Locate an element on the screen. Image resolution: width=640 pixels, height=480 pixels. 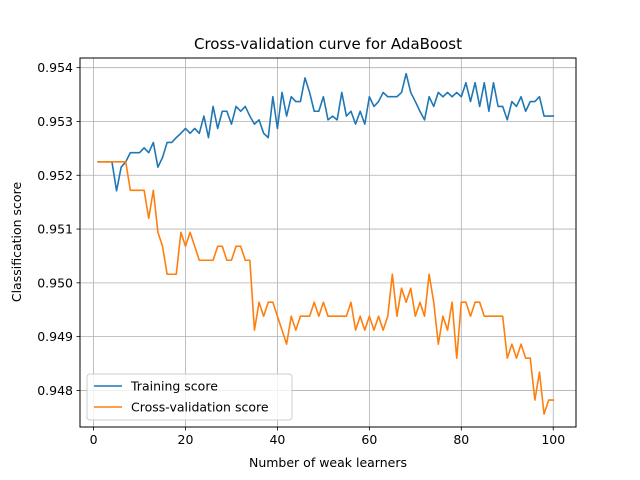
legend: Training score Cross-validation score is located at coordinates (189, 397).